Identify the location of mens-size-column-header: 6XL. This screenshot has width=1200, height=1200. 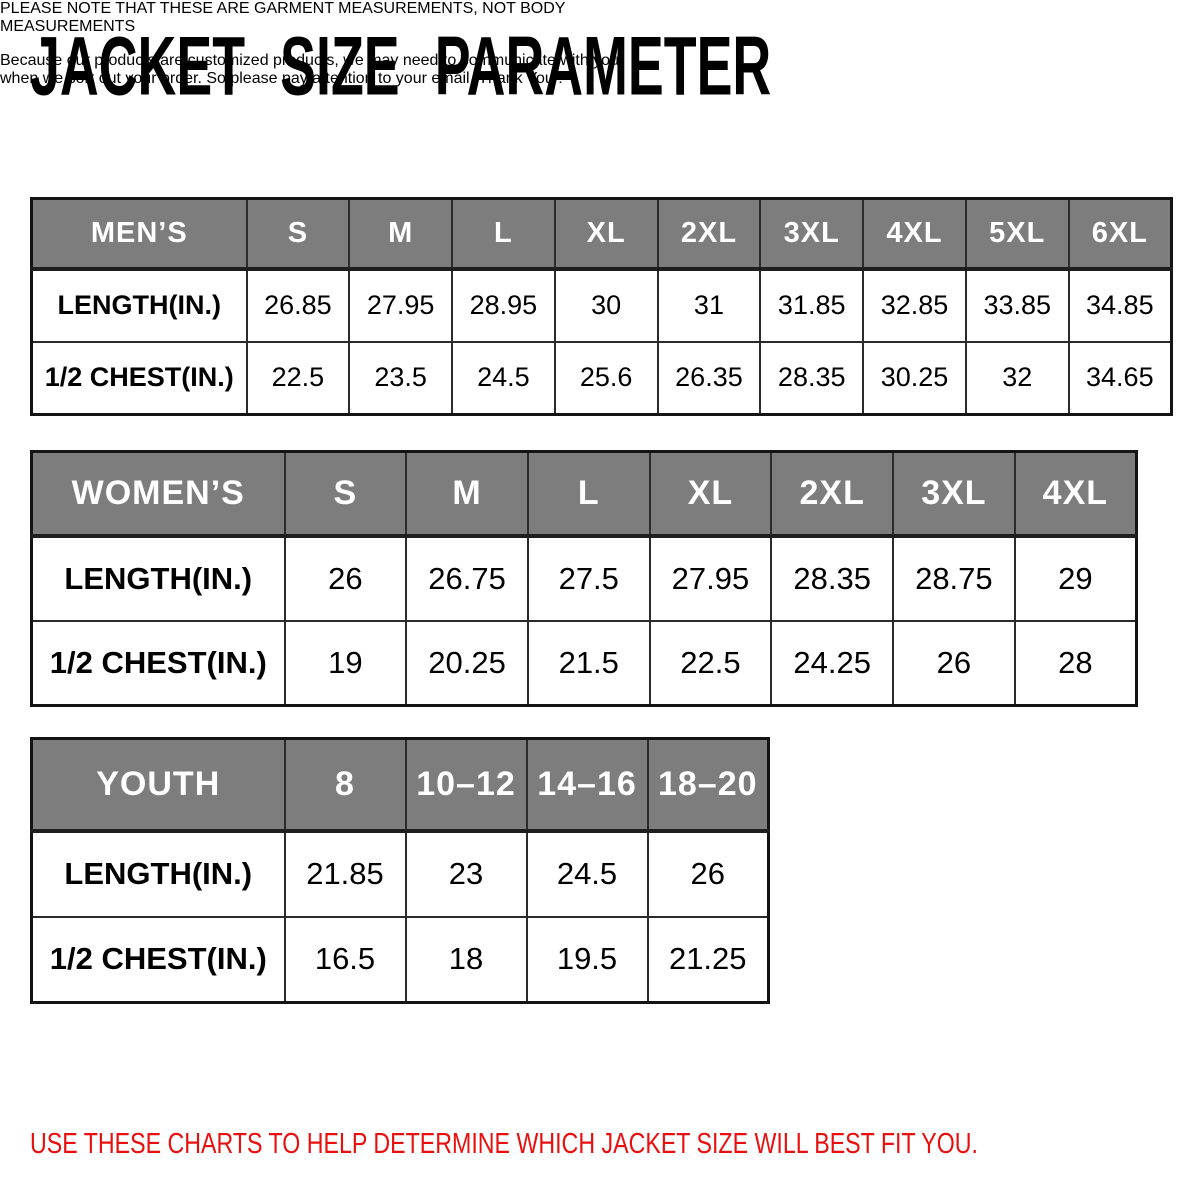
(1120, 234).